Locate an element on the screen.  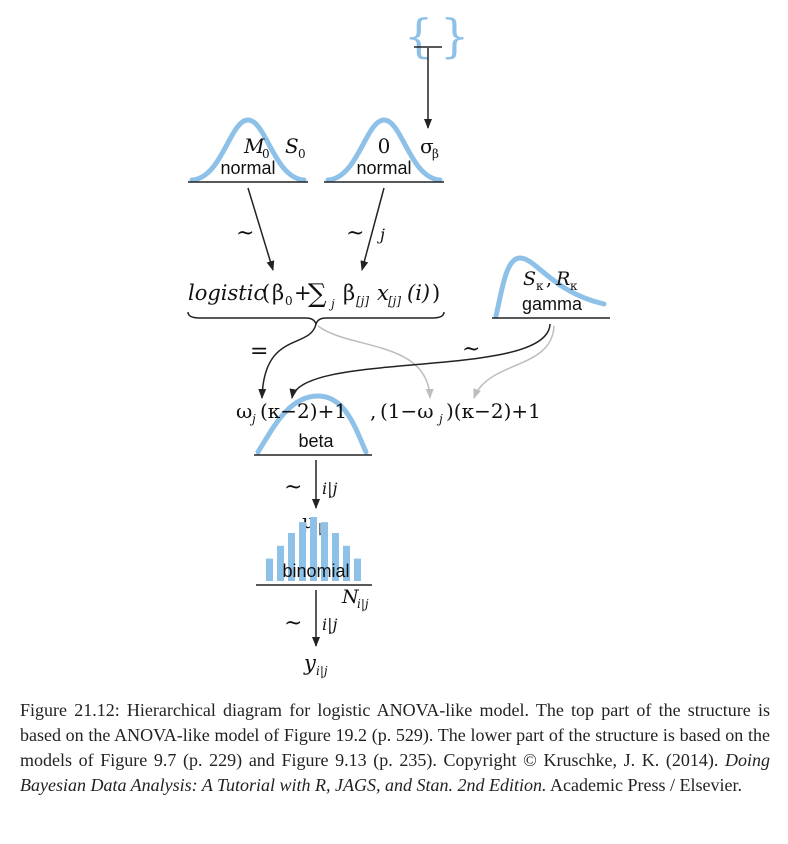
logistic-open-paren: ( is located at coordinates (266, 293).